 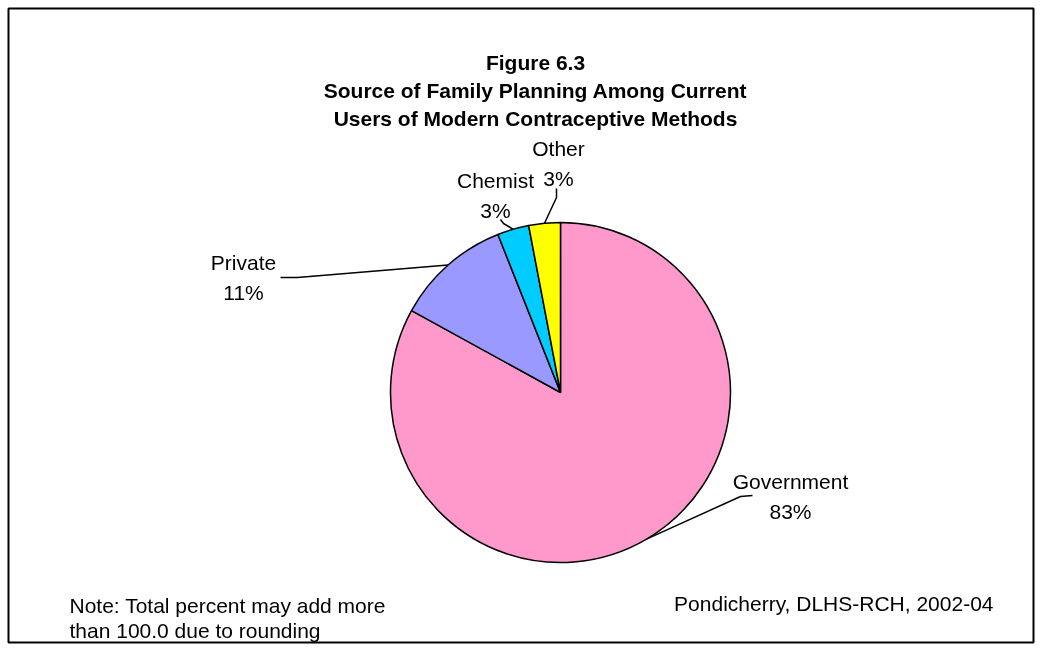 What do you see at coordinates (535, 62) in the screenshot?
I see `chart-title: Figure 6.3` at bounding box center [535, 62].